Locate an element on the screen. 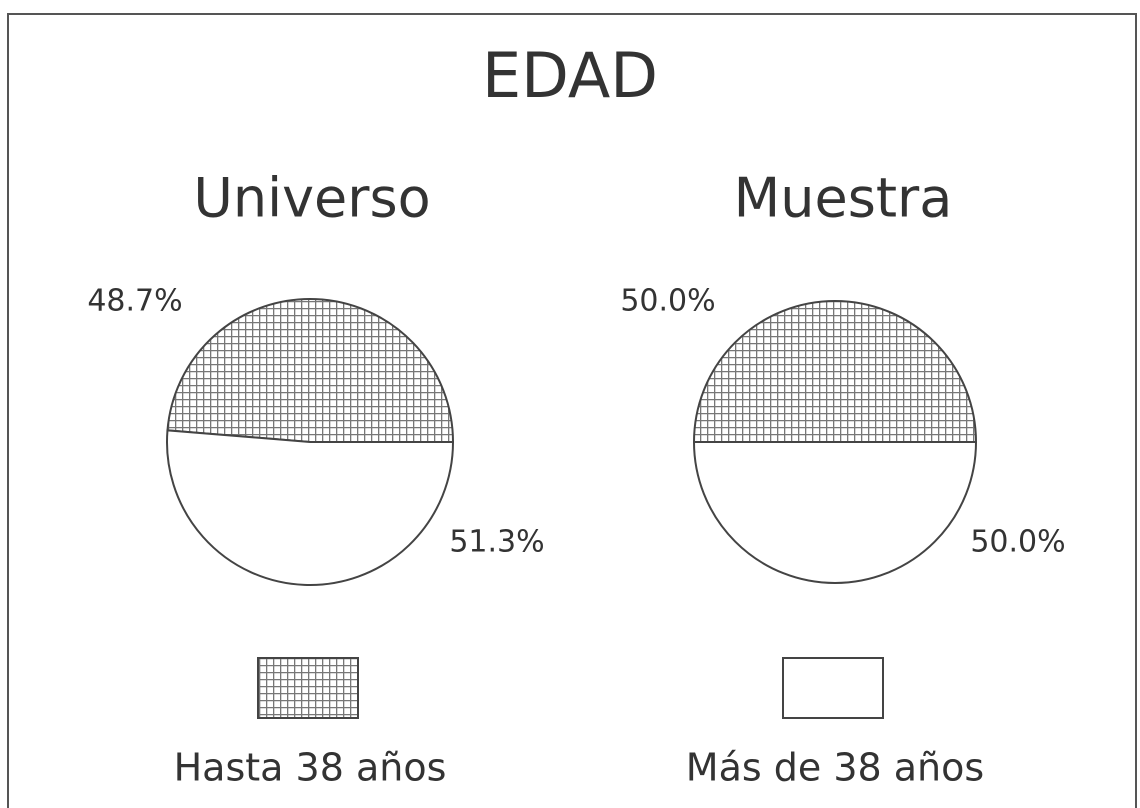  legend-label: Más de 38 años is located at coordinates (835, 768).